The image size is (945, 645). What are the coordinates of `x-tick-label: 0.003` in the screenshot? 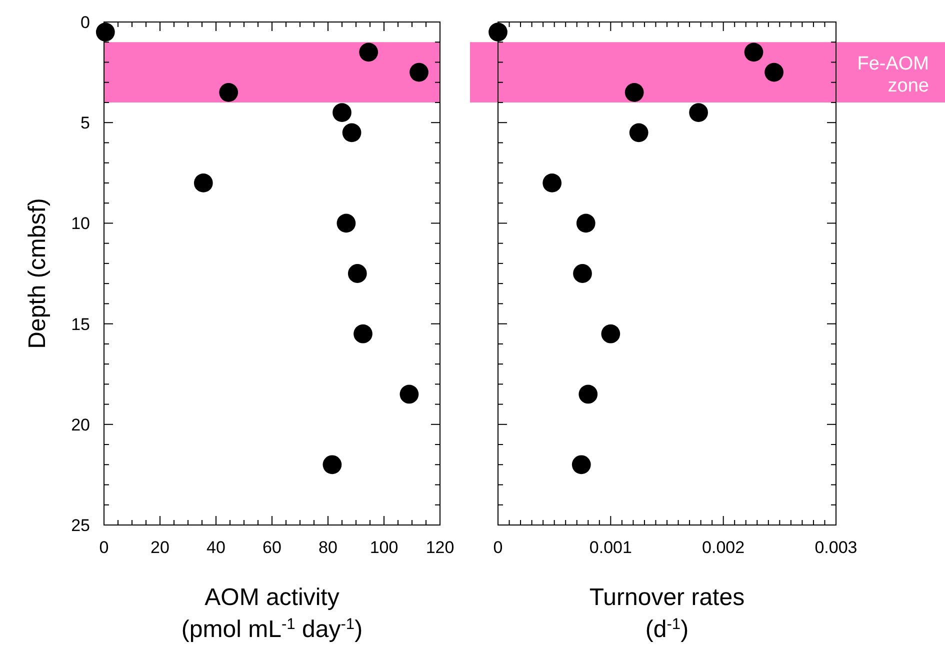 It's located at (836, 547).